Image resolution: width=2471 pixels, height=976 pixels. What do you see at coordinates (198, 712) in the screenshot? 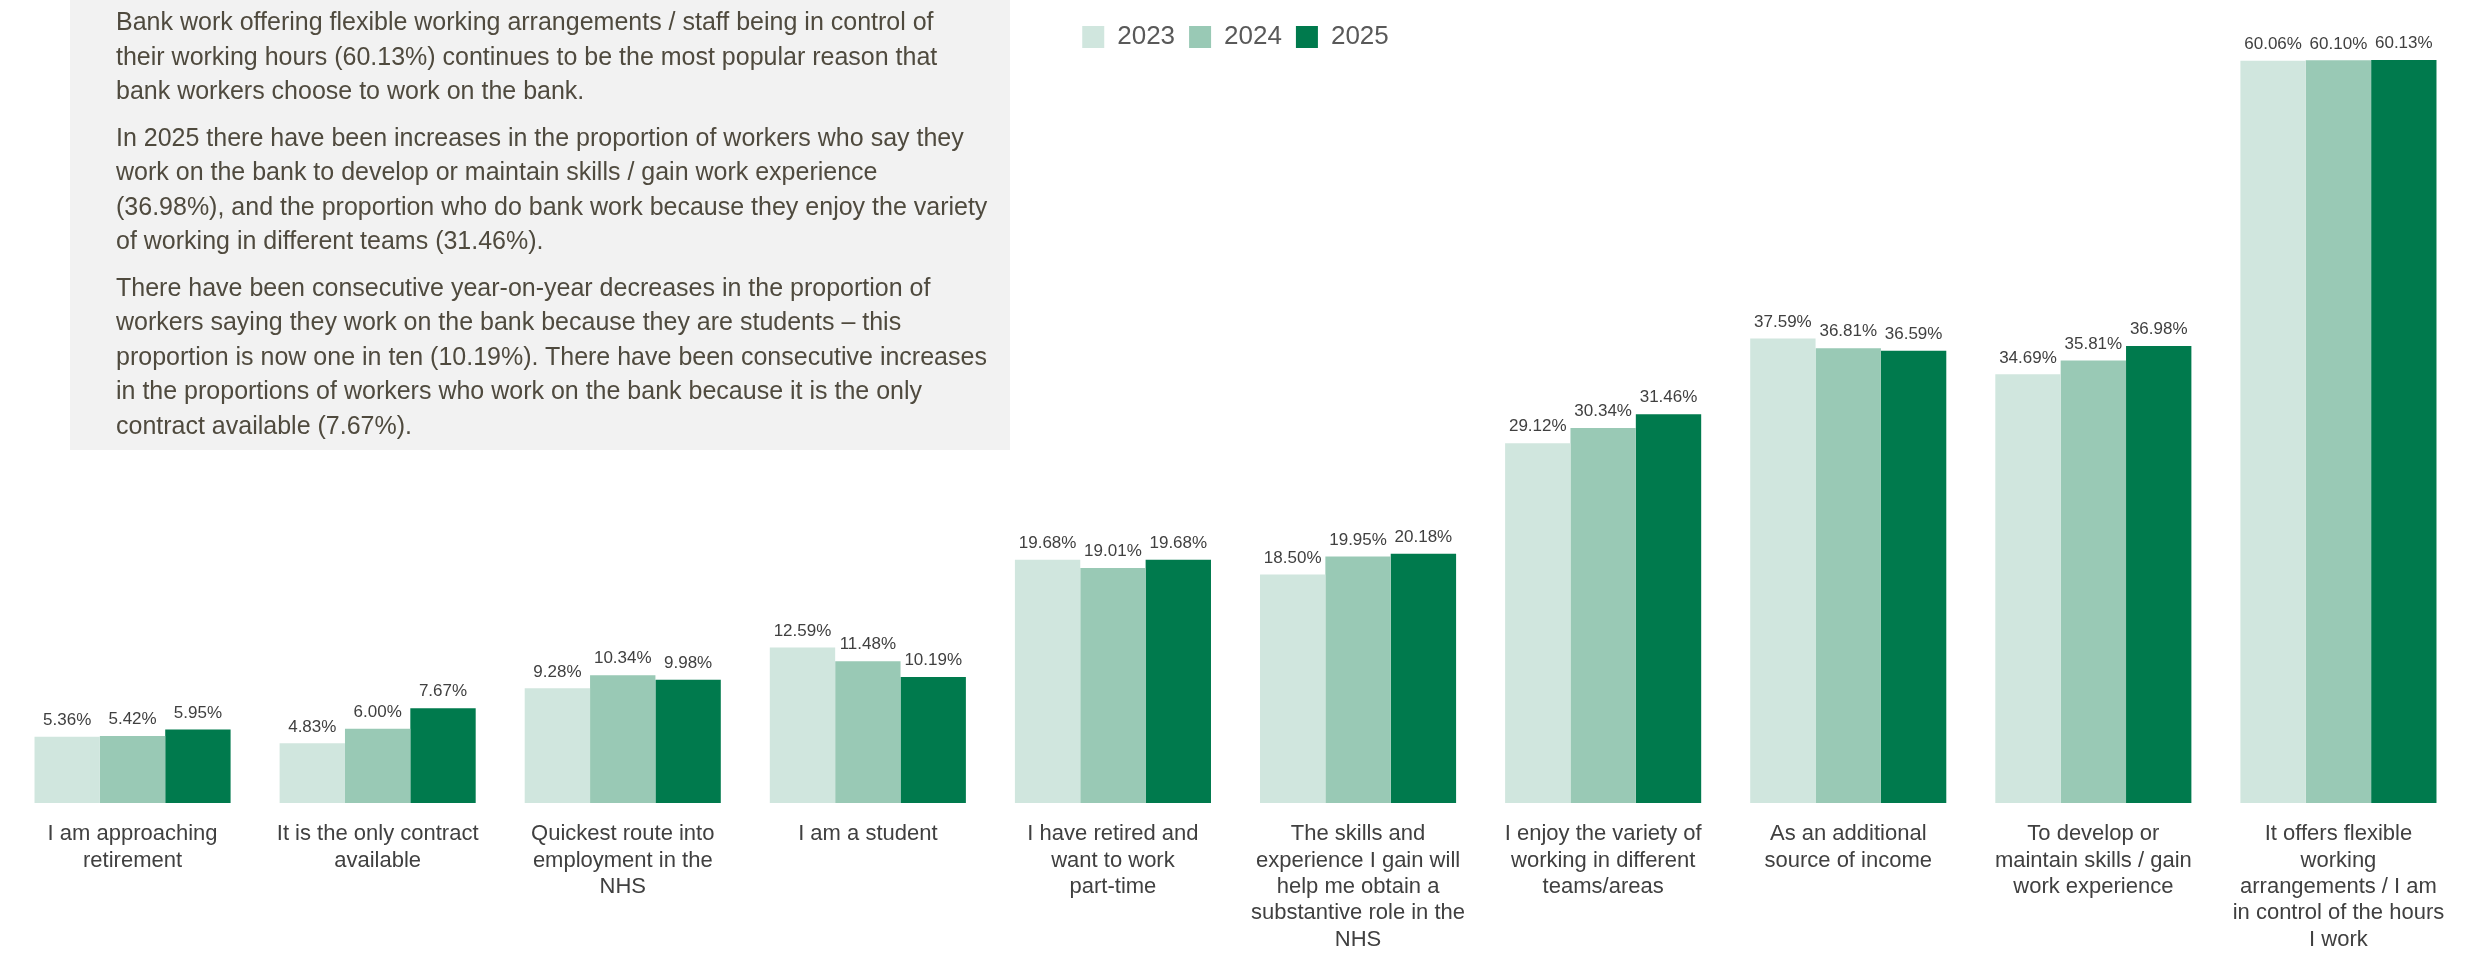
I see `data-label: 5.95%` at bounding box center [198, 712].